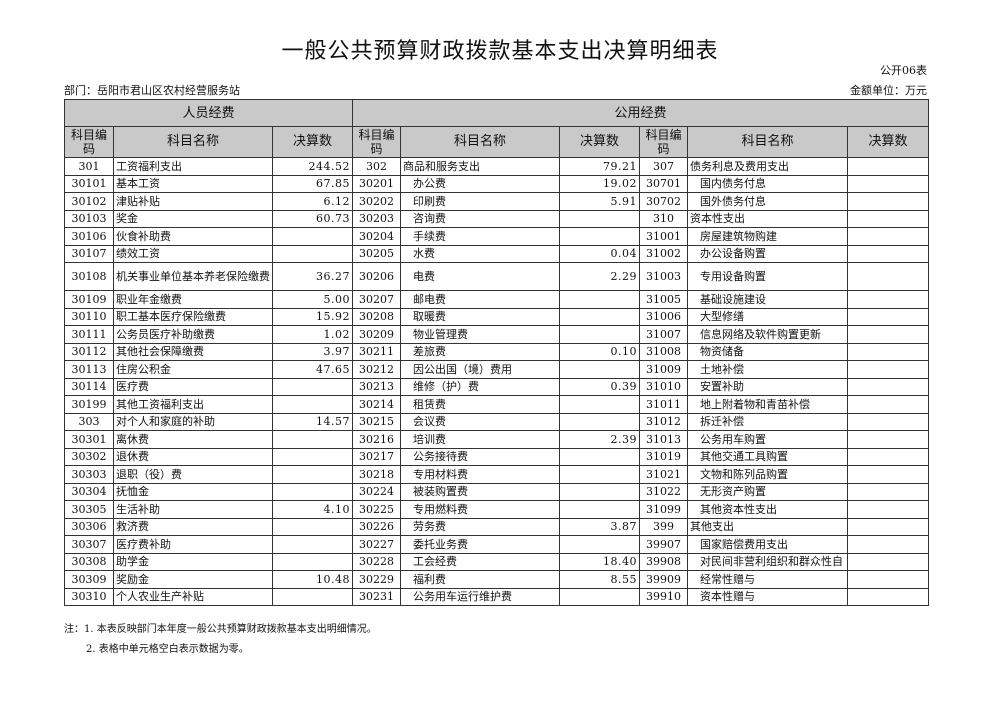  Describe the element at coordinates (312, 276) in the screenshot. I see `cell-amount: 36.27` at that location.